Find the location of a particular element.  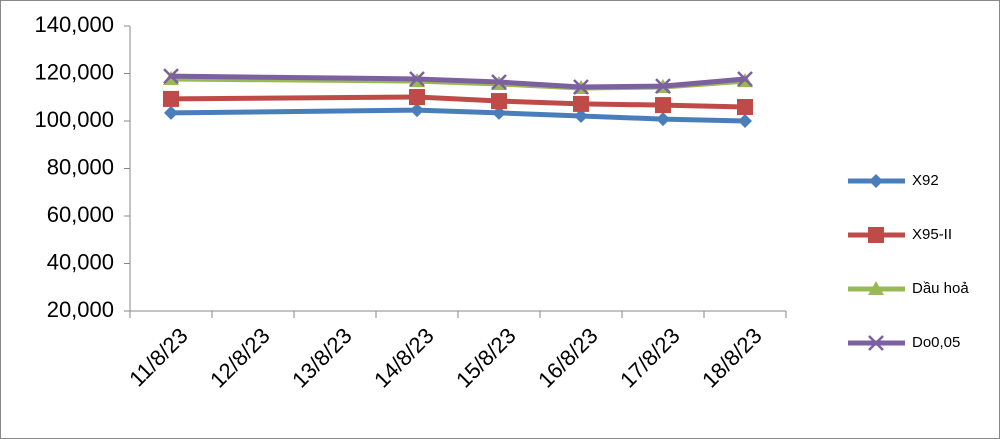

y-tick-label: 40,000 is located at coordinates (80, 261).